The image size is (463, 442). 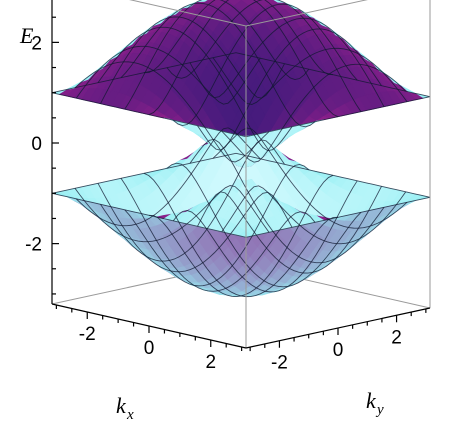 What do you see at coordinates (379, 410) in the screenshot?
I see `y-axis-label-sub: y` at bounding box center [379, 410].